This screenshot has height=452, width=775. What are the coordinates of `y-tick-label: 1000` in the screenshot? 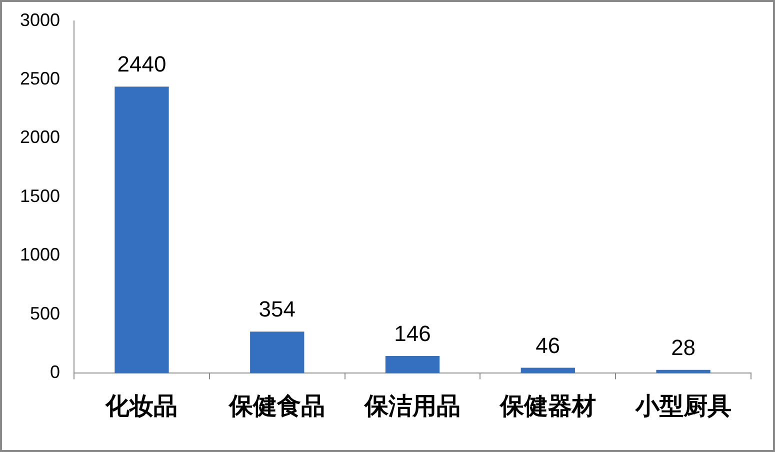 It's located at (40, 254).